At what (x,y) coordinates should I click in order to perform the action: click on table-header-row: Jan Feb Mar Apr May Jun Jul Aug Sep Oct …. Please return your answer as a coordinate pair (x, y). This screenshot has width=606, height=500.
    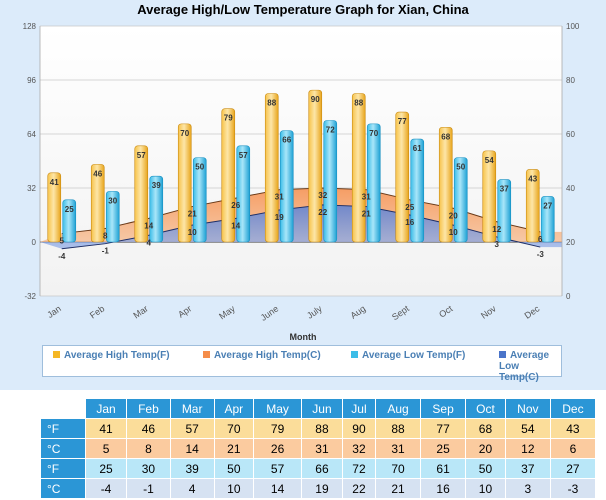
    Looking at the image, I should click on (318, 408).